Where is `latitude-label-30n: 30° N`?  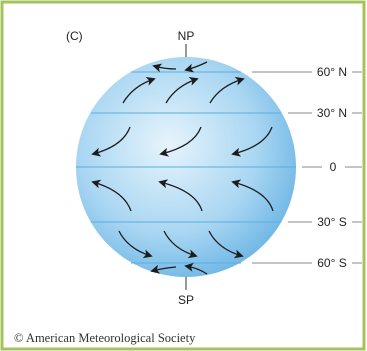 latitude-label-30n: 30° N is located at coordinates (332, 113).